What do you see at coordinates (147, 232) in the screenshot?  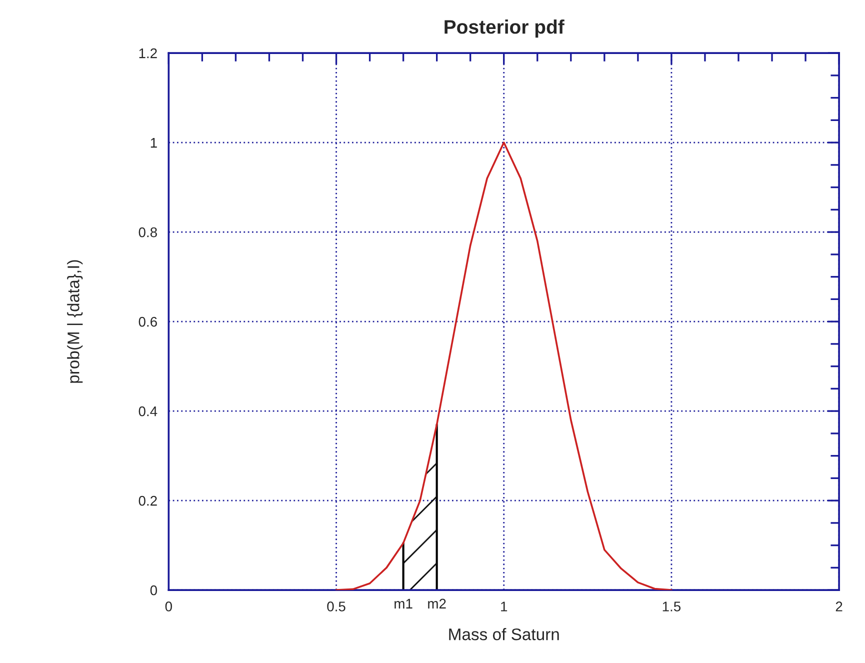 I see `y-tick-label: 0.8` at bounding box center [147, 232].